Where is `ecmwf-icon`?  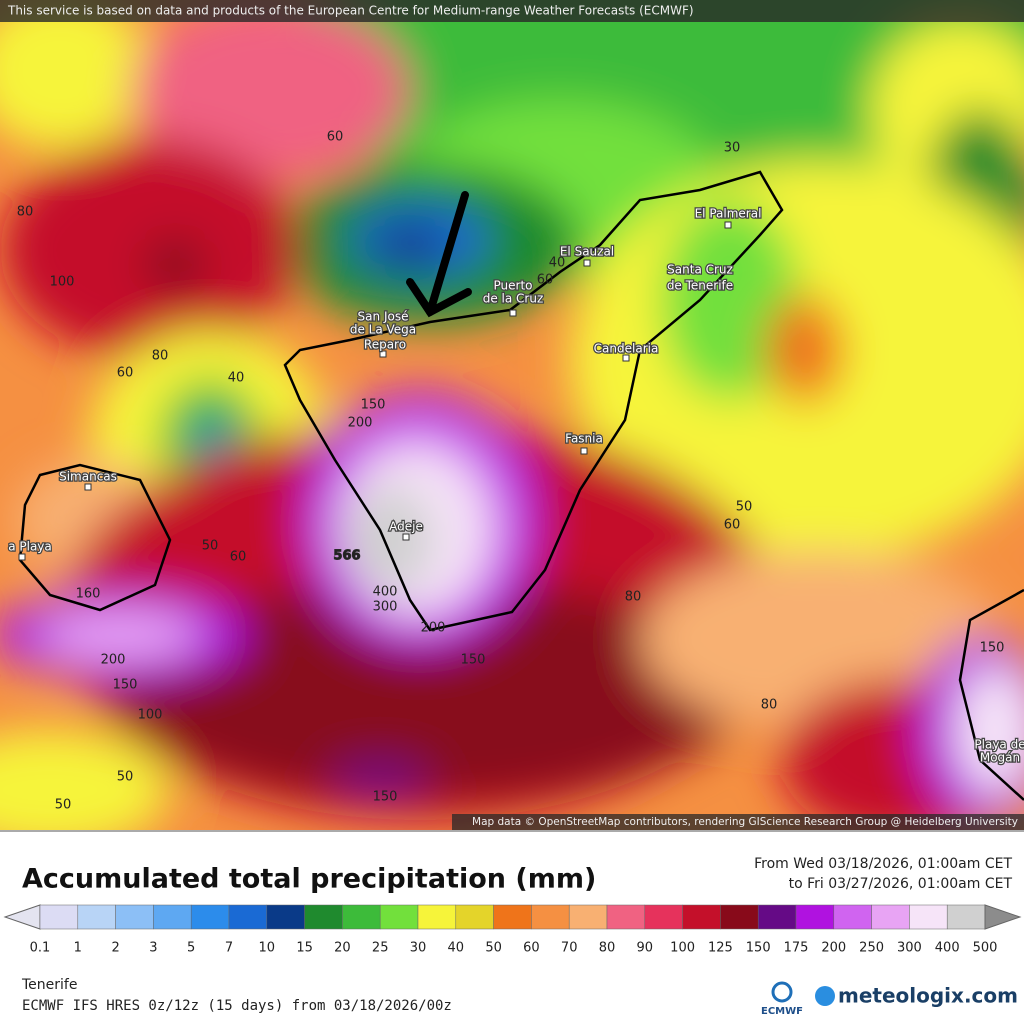
ecmwf-icon is located at coordinates (782, 992).